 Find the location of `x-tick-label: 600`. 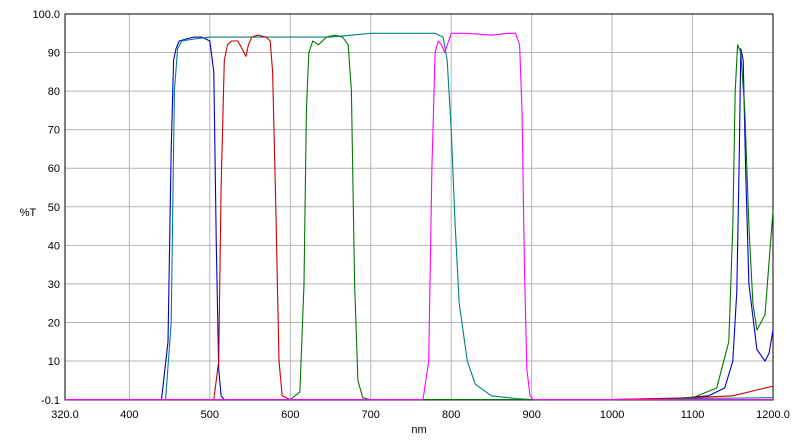

x-tick-label: 600 is located at coordinates (290, 415).